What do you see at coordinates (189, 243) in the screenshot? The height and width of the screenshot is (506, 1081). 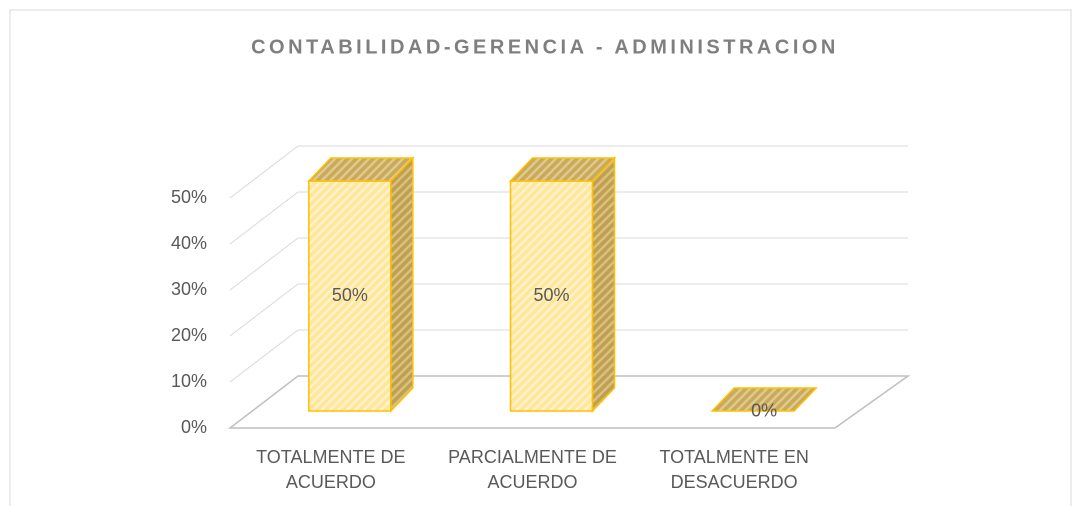 I see `y-tick-label: 40%` at bounding box center [189, 243].